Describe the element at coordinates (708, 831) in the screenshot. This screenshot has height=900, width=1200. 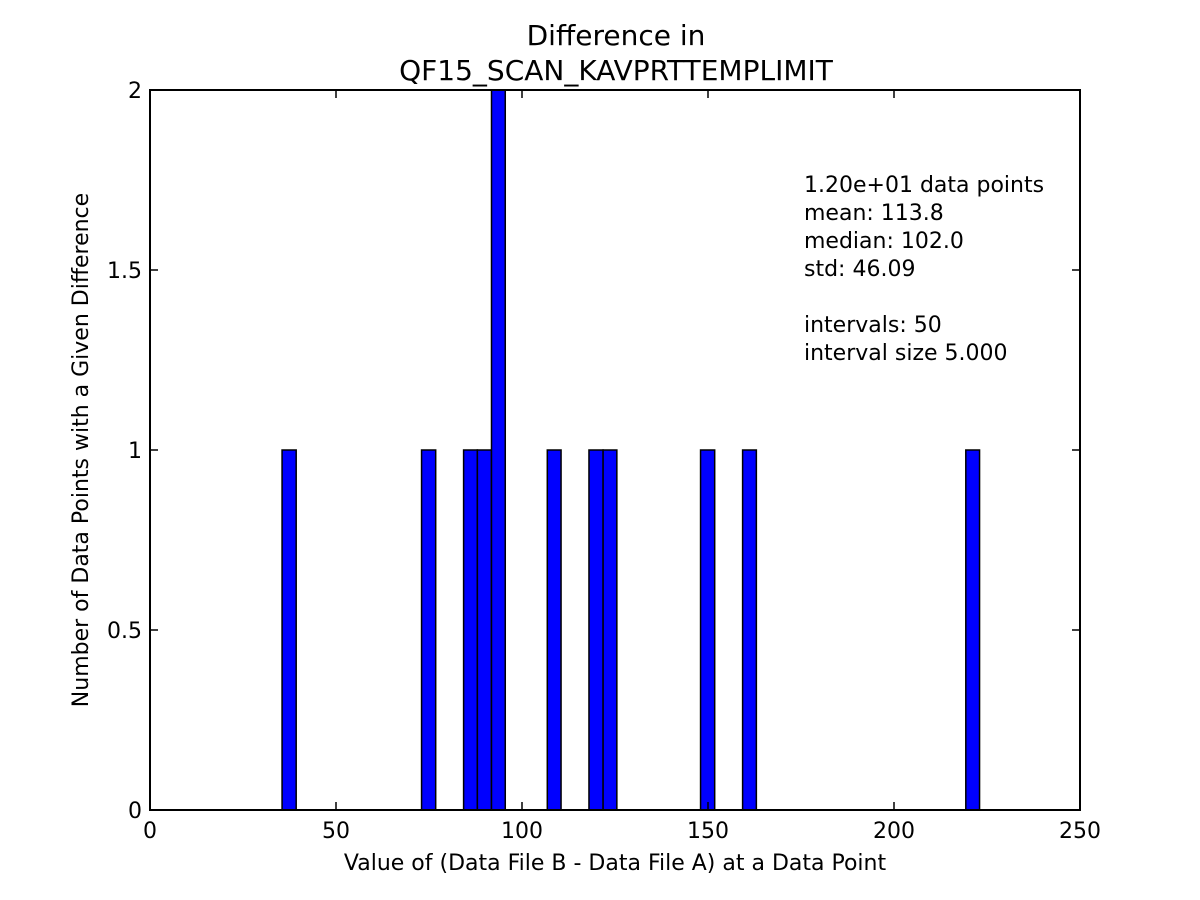
I see `x-tick-label: 150` at that location.